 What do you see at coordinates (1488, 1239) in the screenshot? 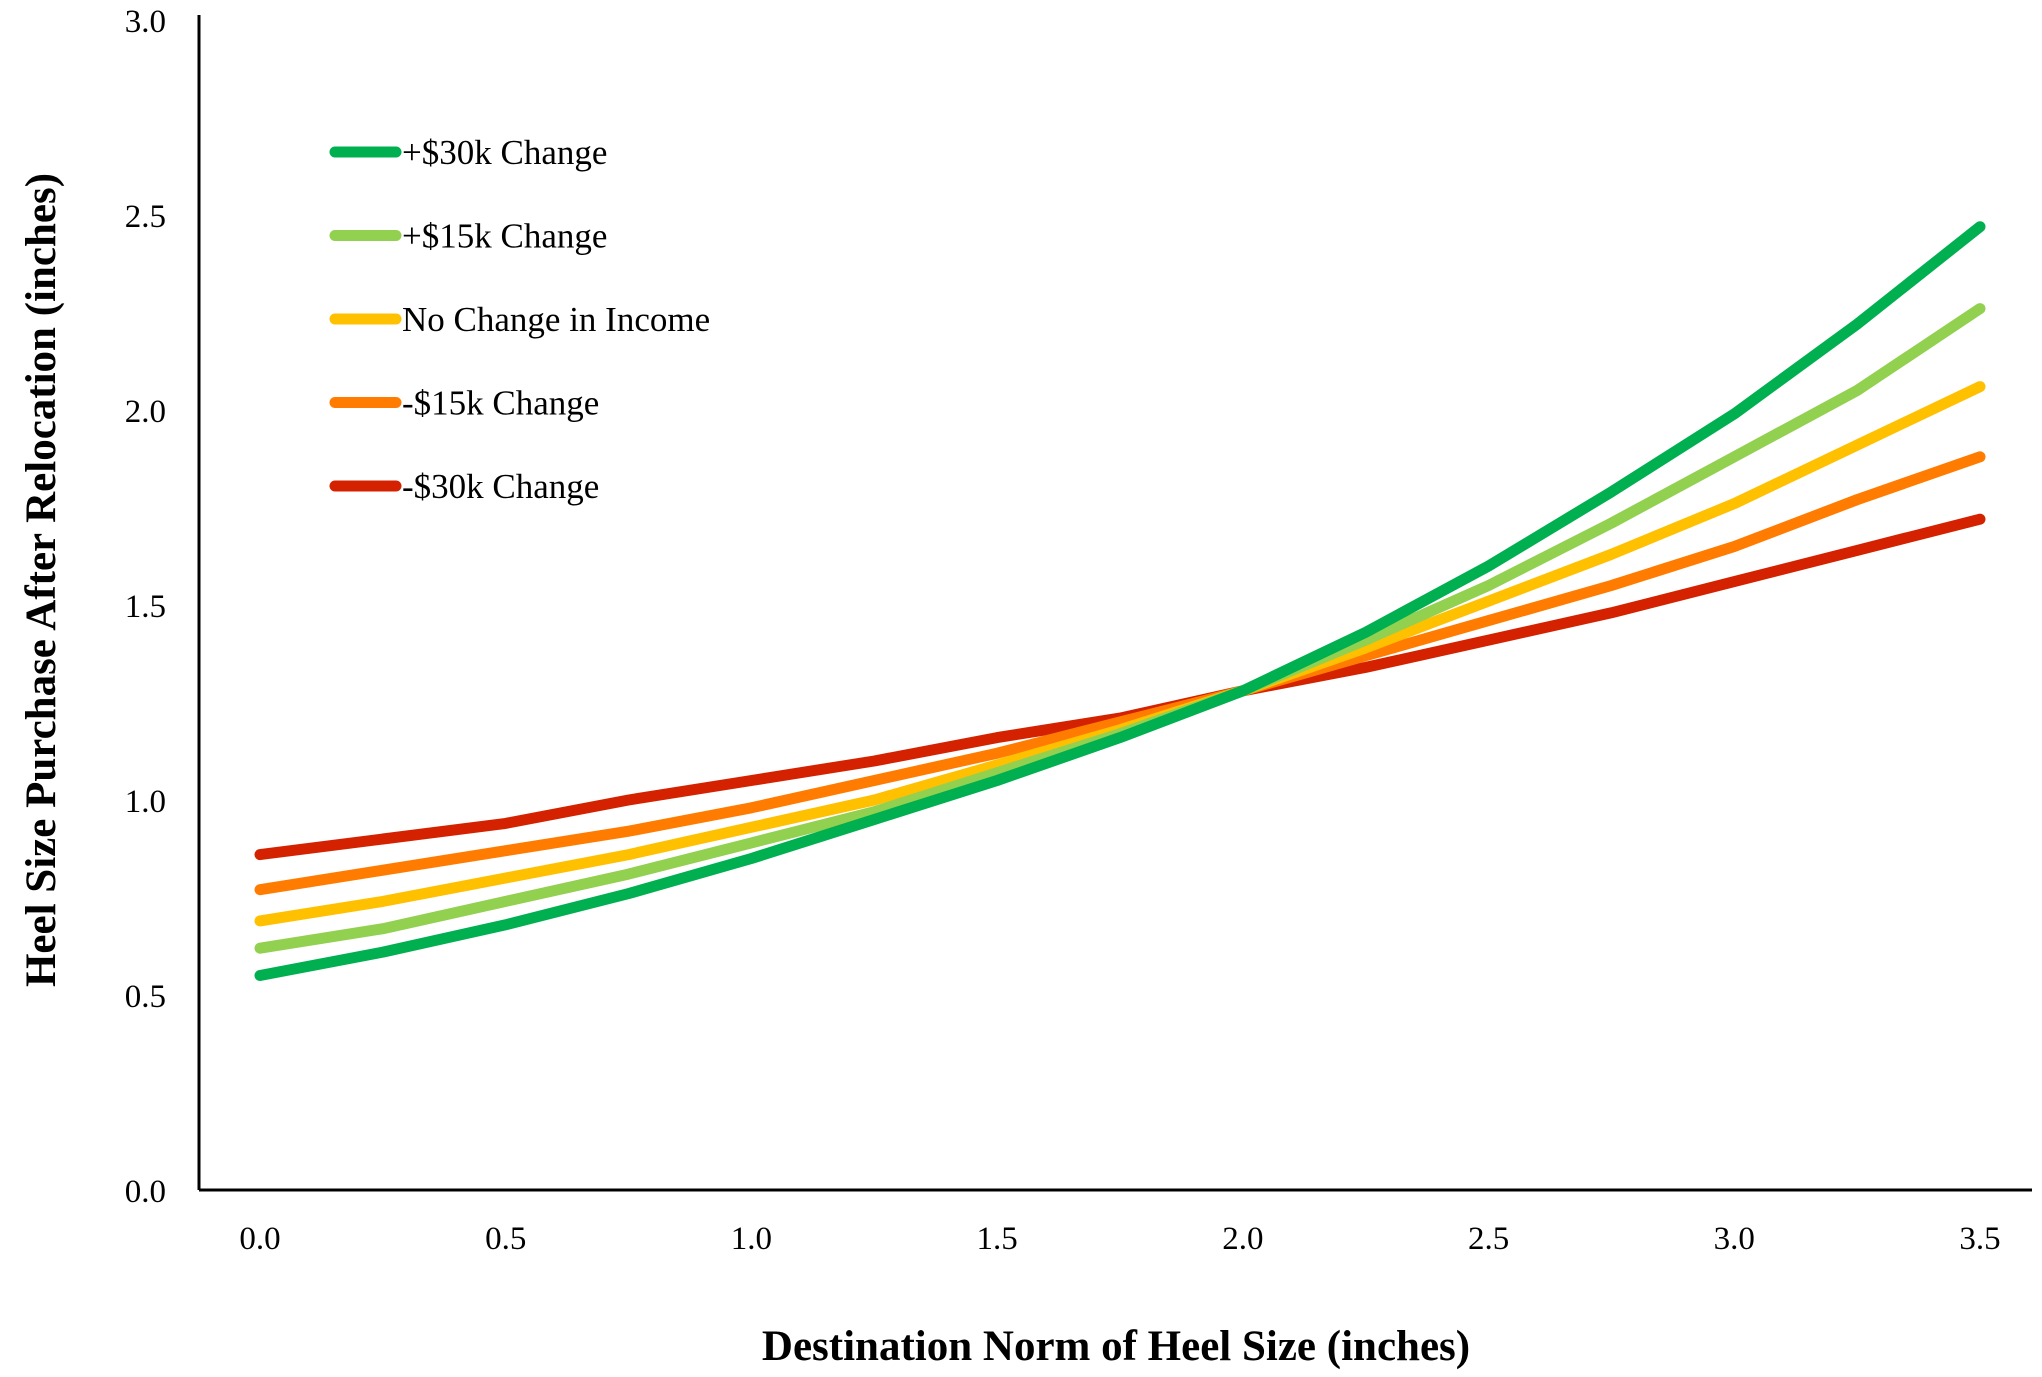
I see `x-tick-label: 2.5` at bounding box center [1488, 1239].